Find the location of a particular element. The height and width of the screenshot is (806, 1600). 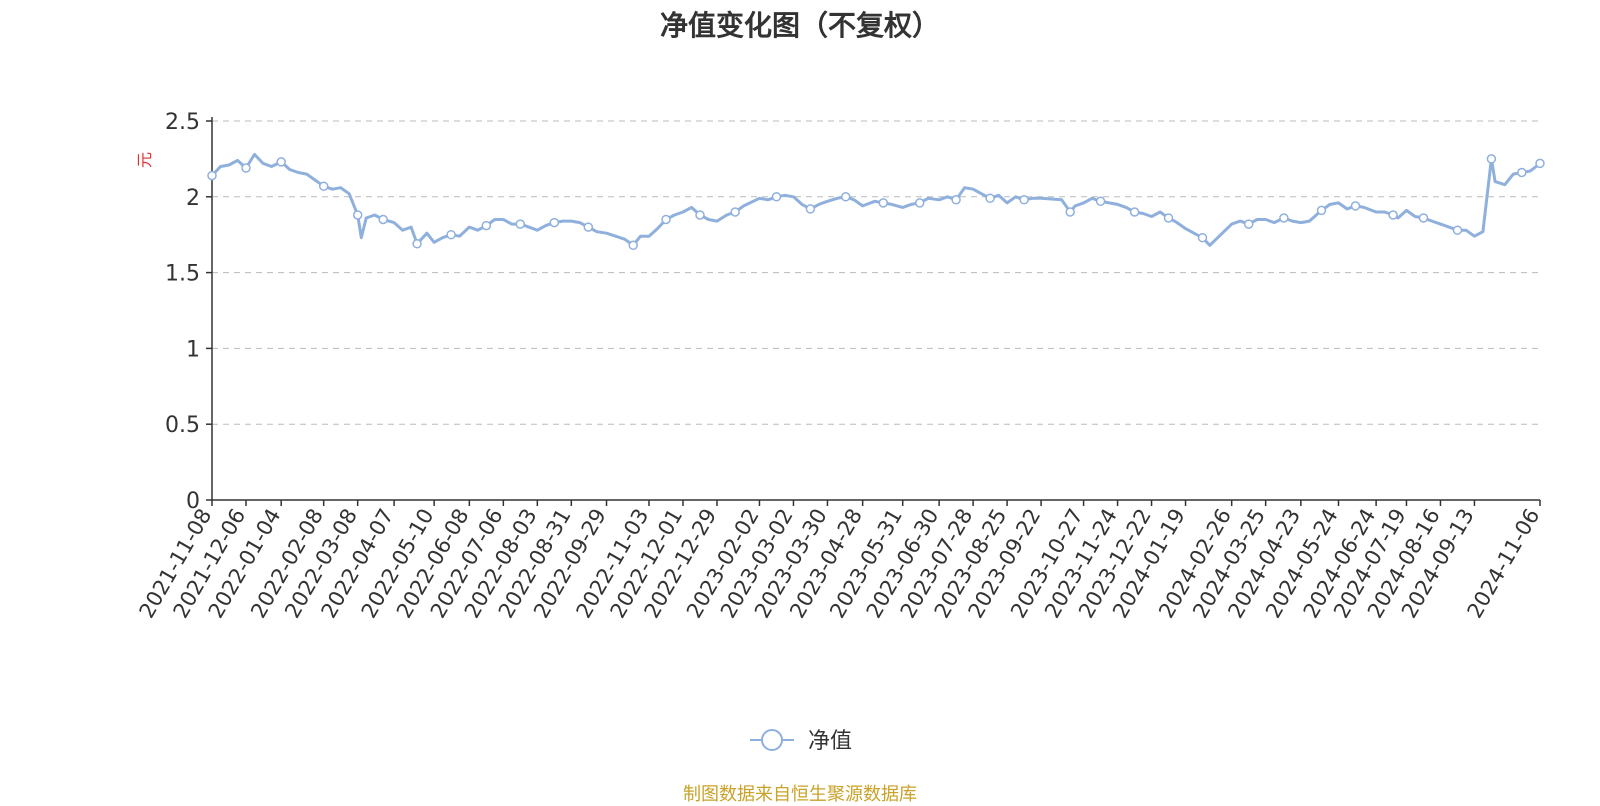

y-tick-label: 1.5 is located at coordinates (182, 274).